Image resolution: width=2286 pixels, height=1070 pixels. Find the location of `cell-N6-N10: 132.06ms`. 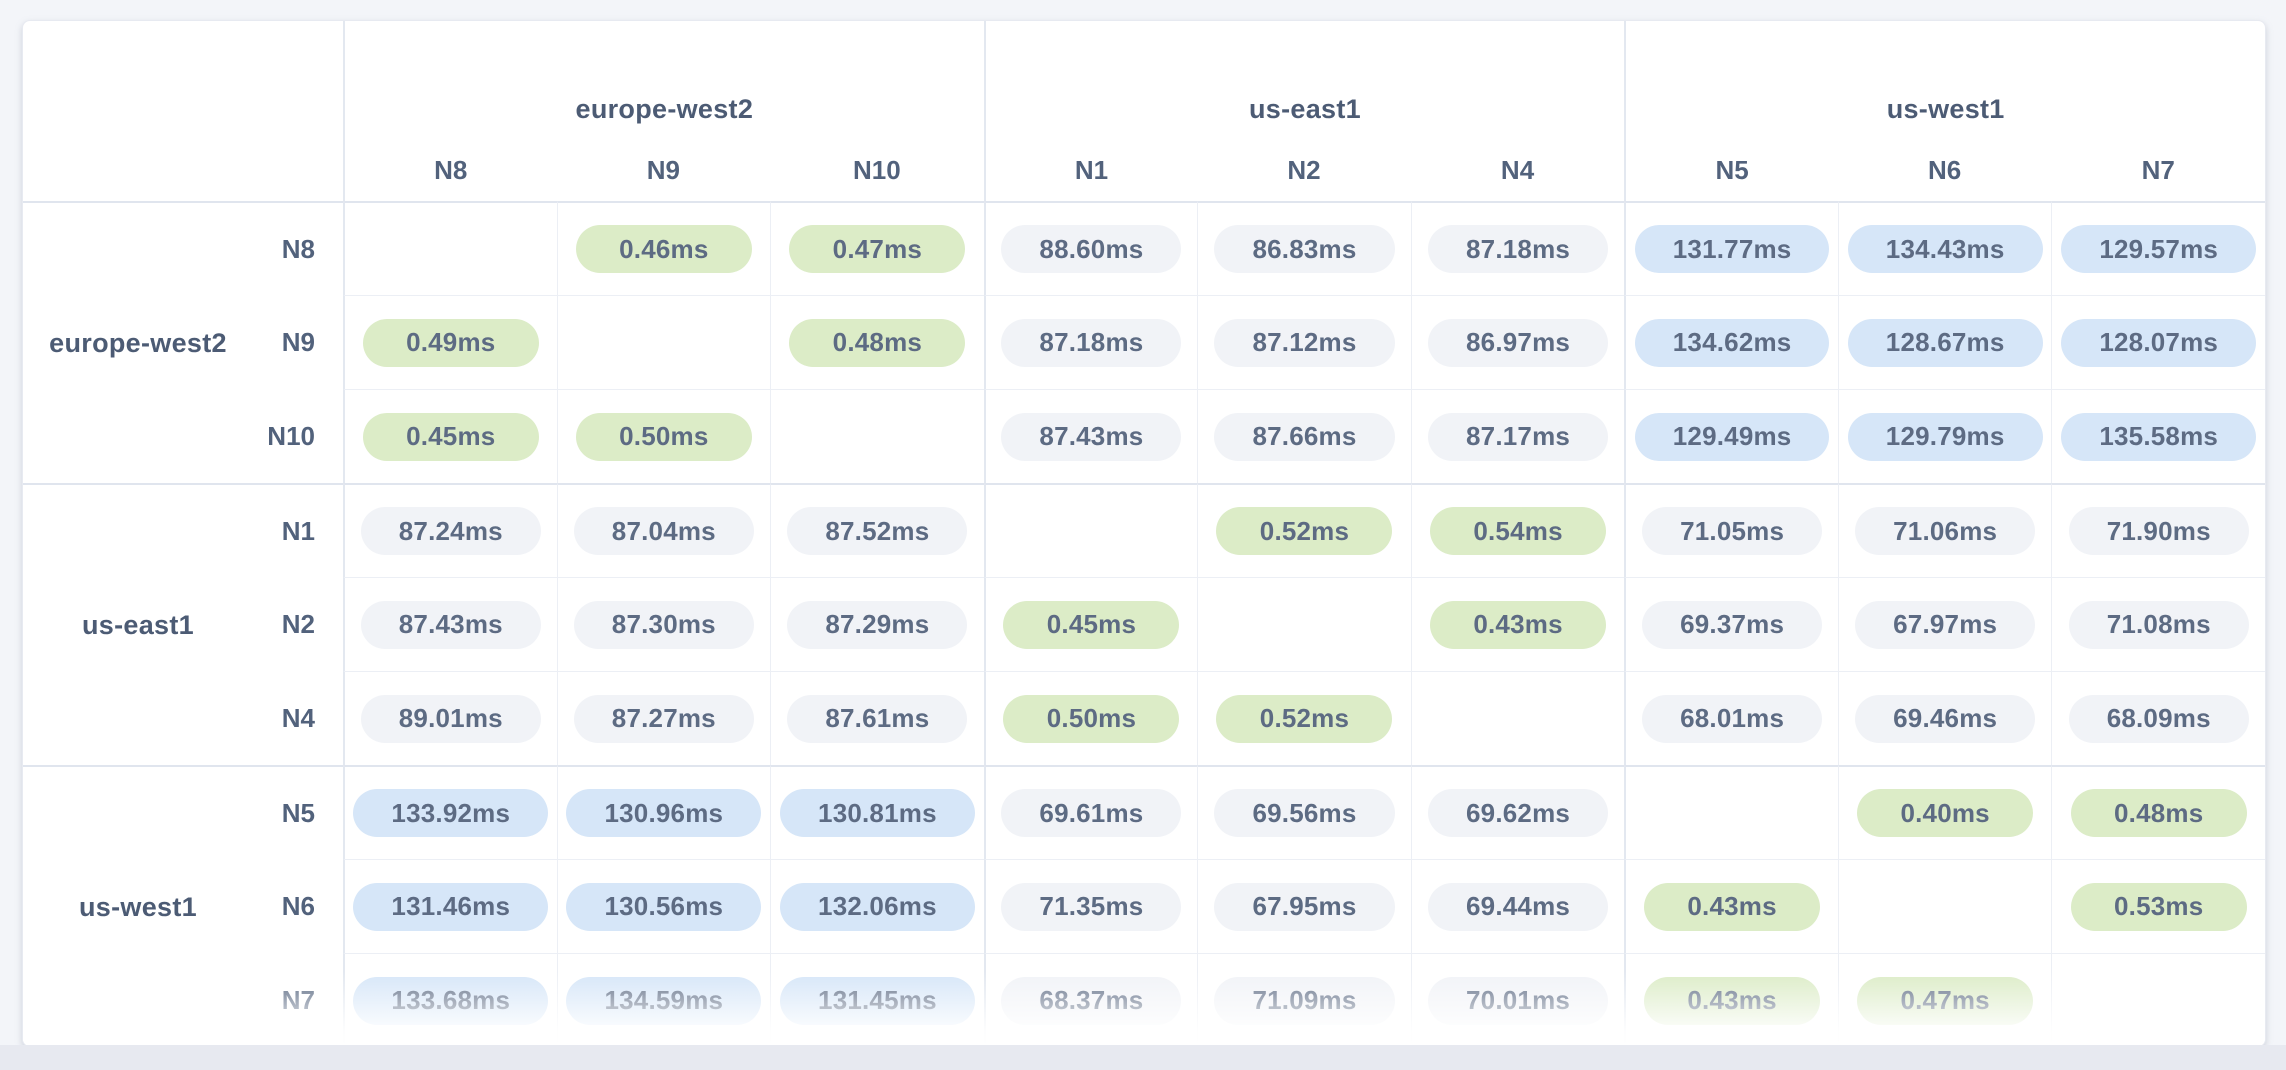

cell-N6-N10: 132.06ms is located at coordinates (877, 906).